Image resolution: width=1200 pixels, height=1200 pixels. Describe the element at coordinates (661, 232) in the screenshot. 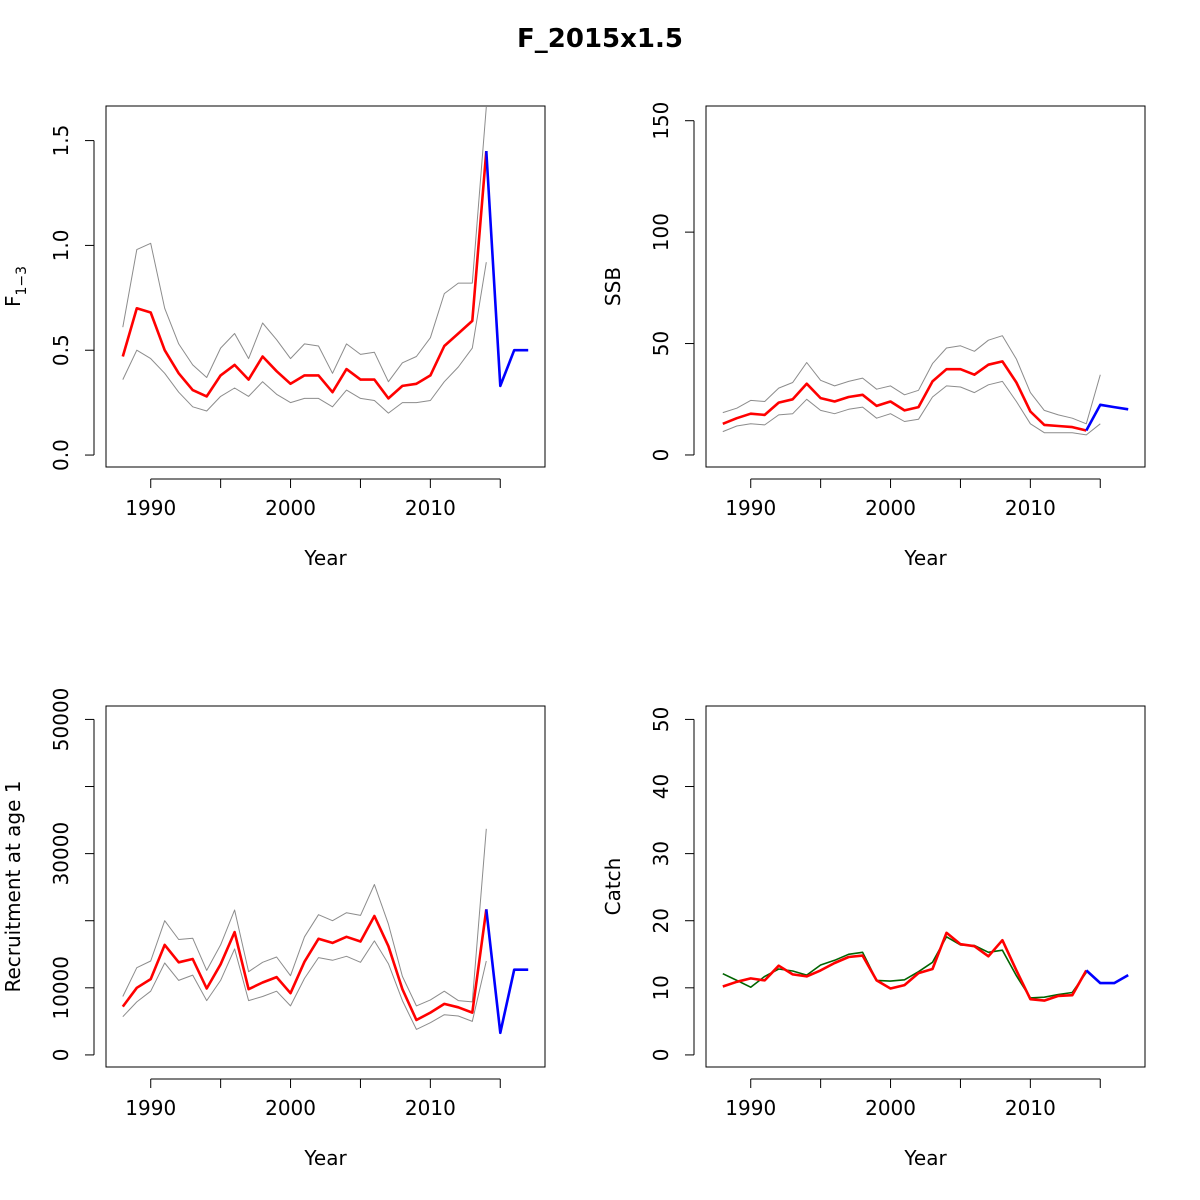

I see `y-tick-label: 100` at that location.